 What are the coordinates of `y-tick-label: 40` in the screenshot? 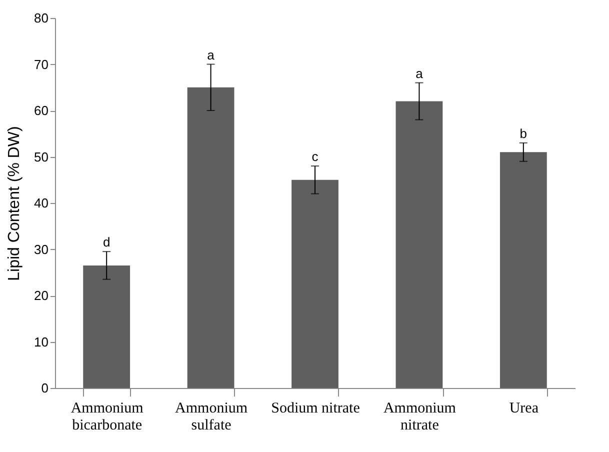 It's located at (41, 203).